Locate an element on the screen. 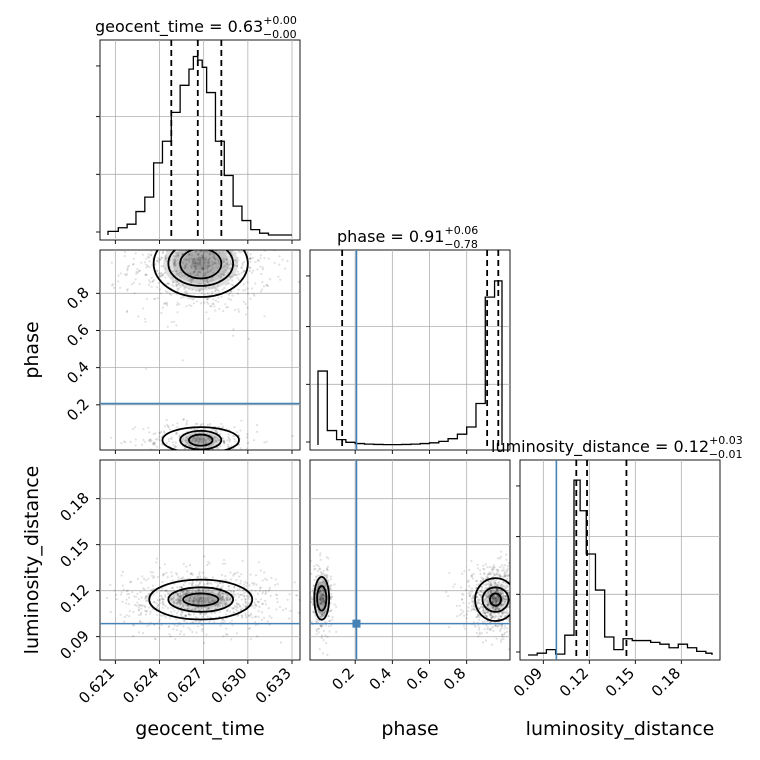 This screenshot has height=760, width=760. x-axis-label-geocent-time: geocent_time is located at coordinates (199, 729).